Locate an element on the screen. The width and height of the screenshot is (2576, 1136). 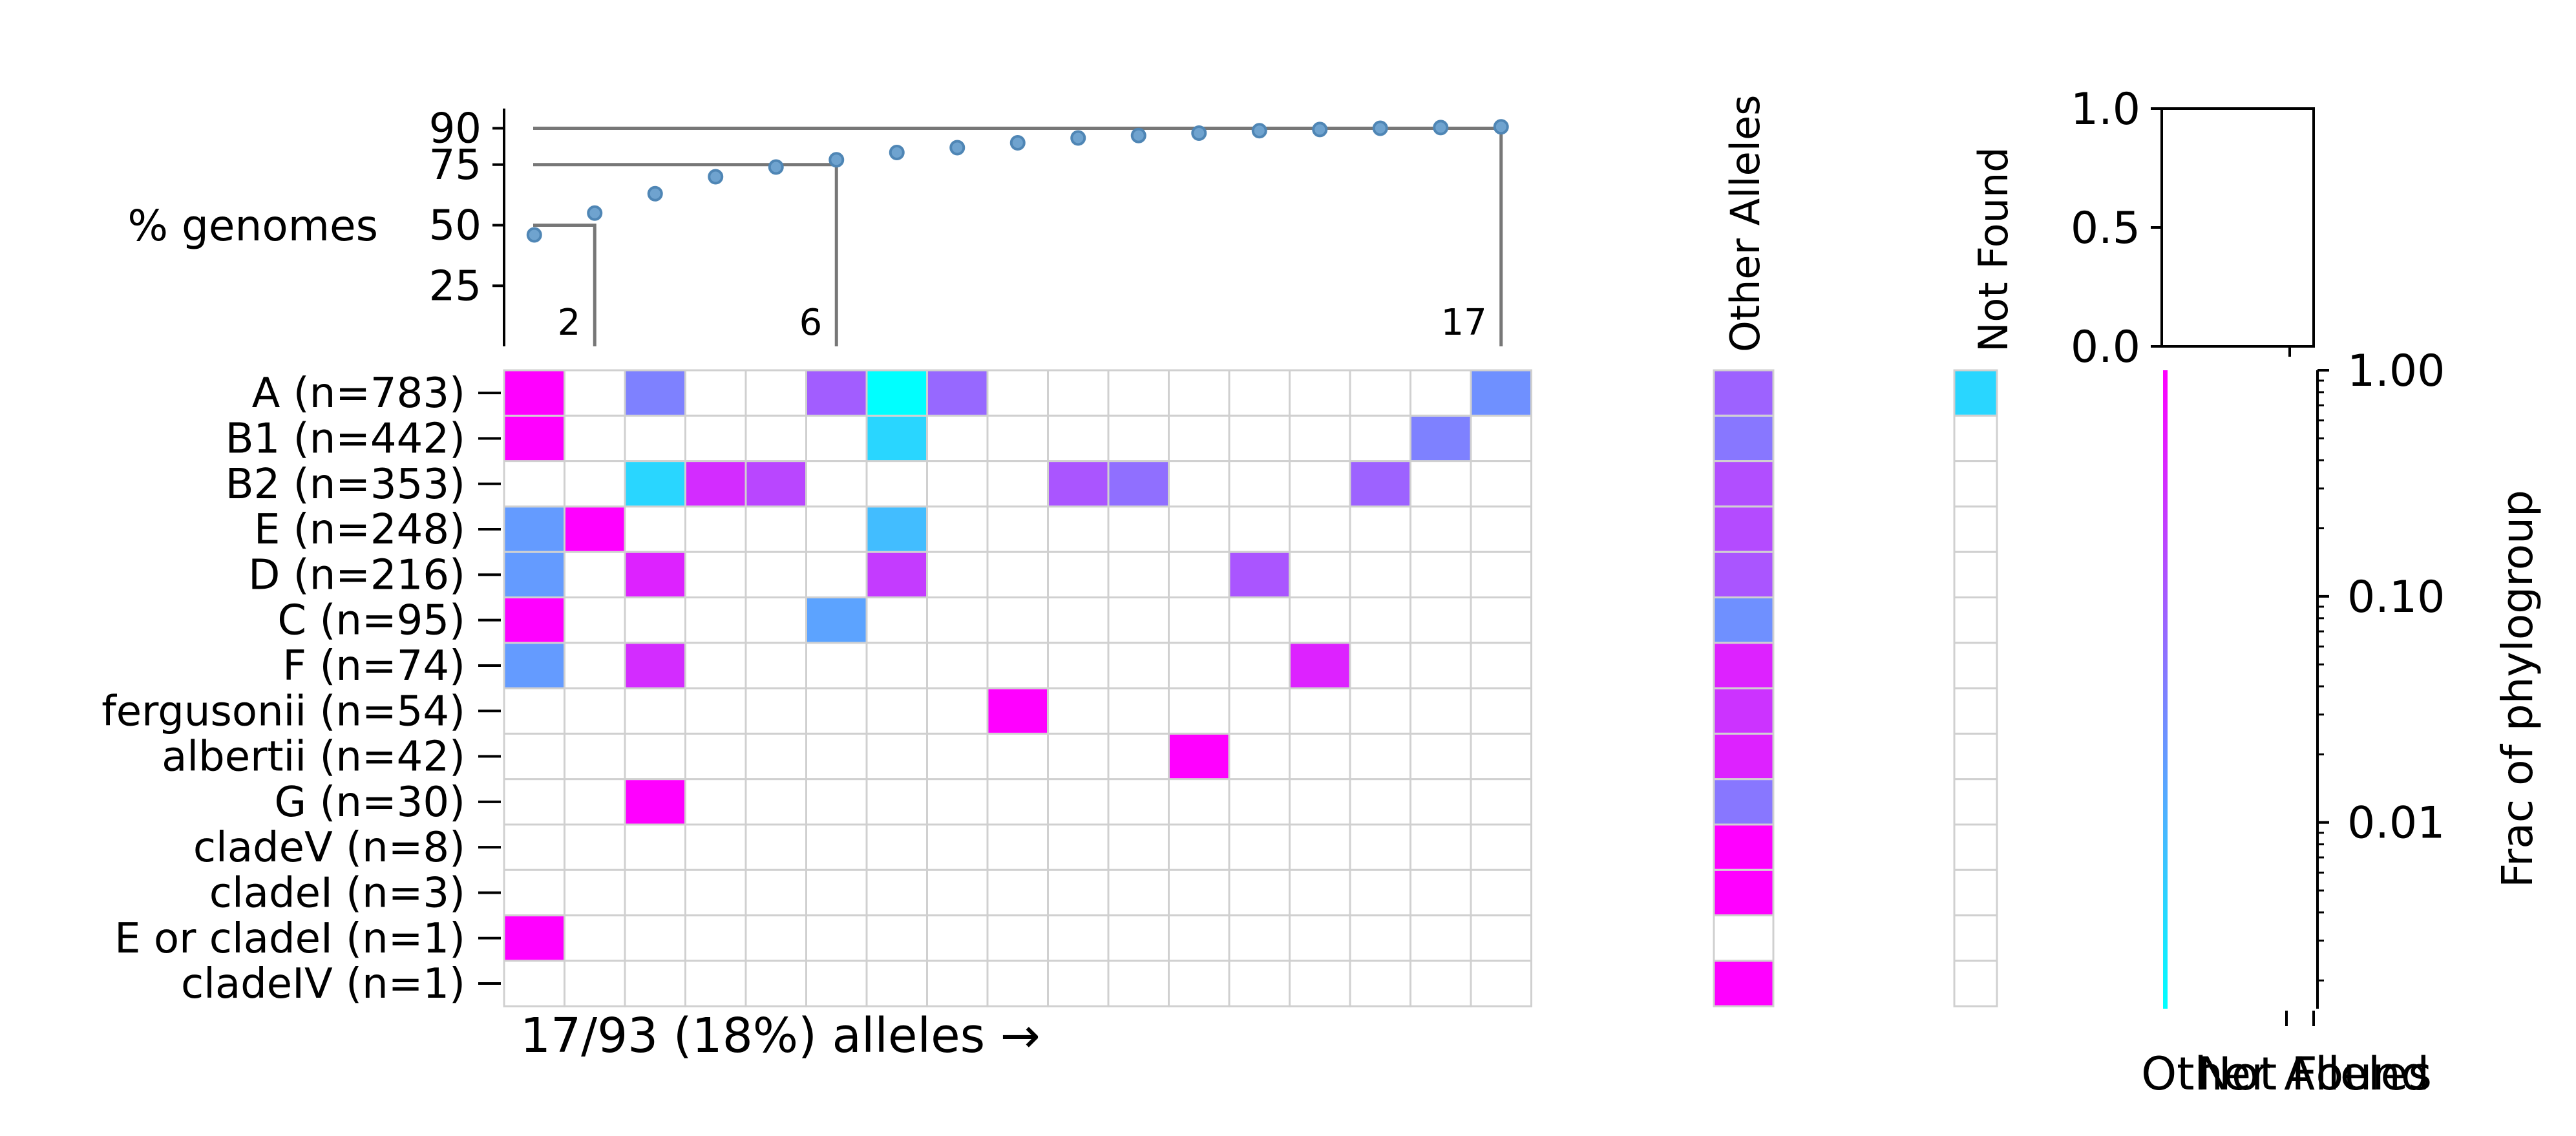
row-label: cladeI (n=3) is located at coordinates (337, 893).